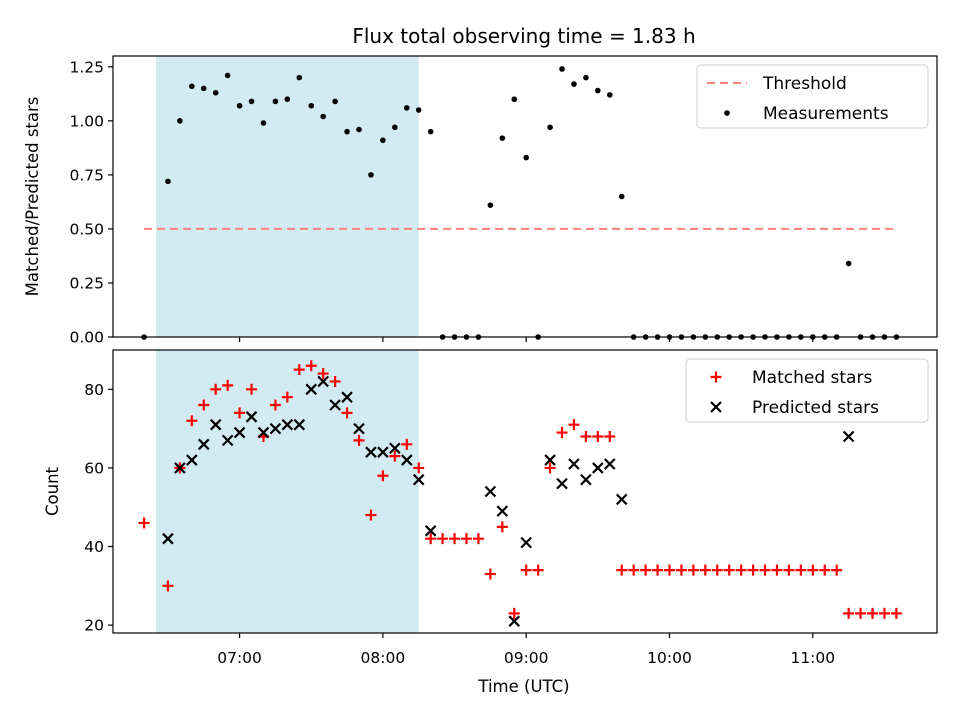 Image resolution: width=960 pixels, height=720 pixels. What do you see at coordinates (804, 84) in the screenshot?
I see `legend-label: Threshold` at bounding box center [804, 84].